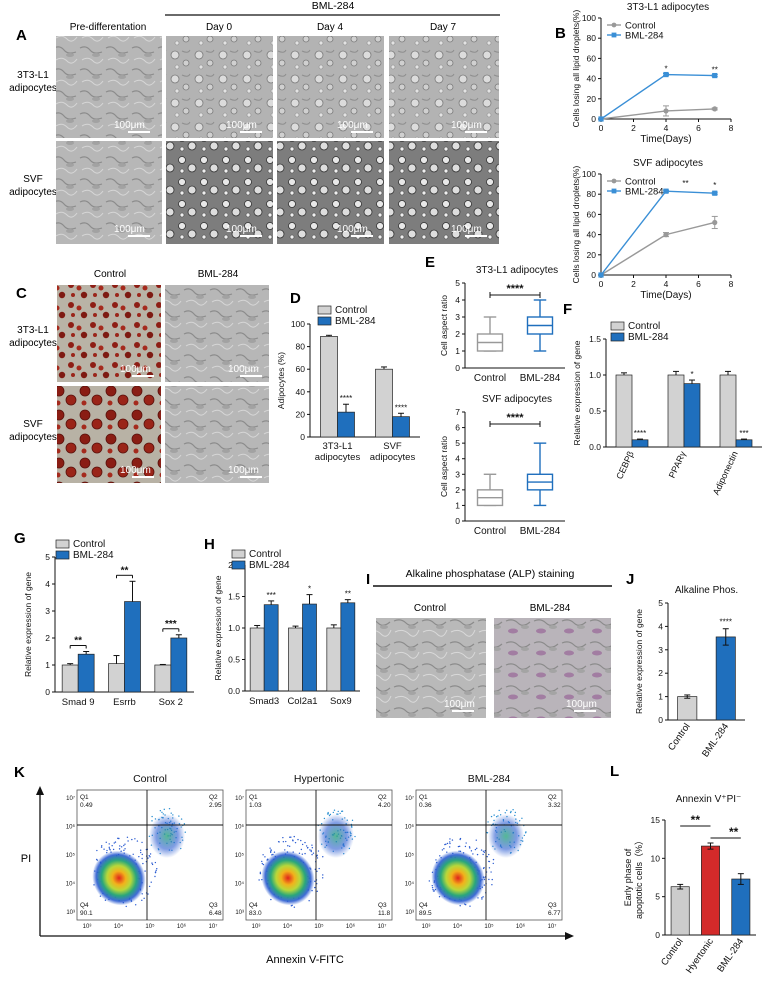 The height and width of the screenshot is (991, 768). What do you see at coordinates (86, 913) in the screenshot?
I see `quadrant-value-q4: 90.1` at bounding box center [86, 913].